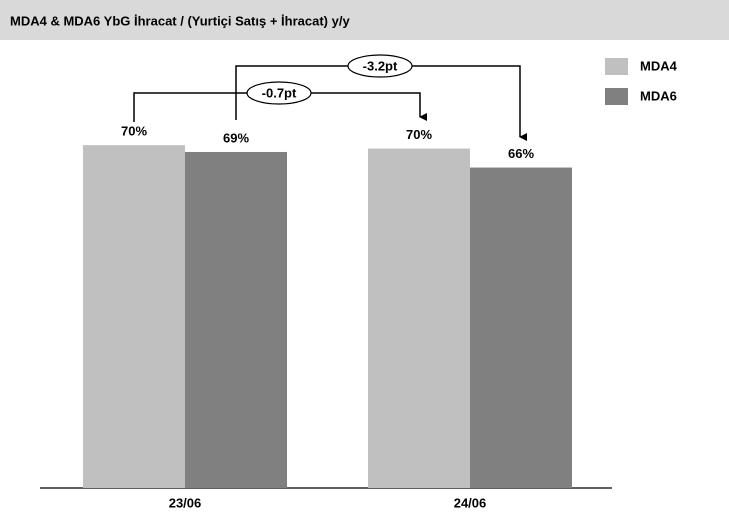 The width and height of the screenshot is (729, 522). Describe the element at coordinates (236, 137) in the screenshot. I see `data-label: 69%` at that location.